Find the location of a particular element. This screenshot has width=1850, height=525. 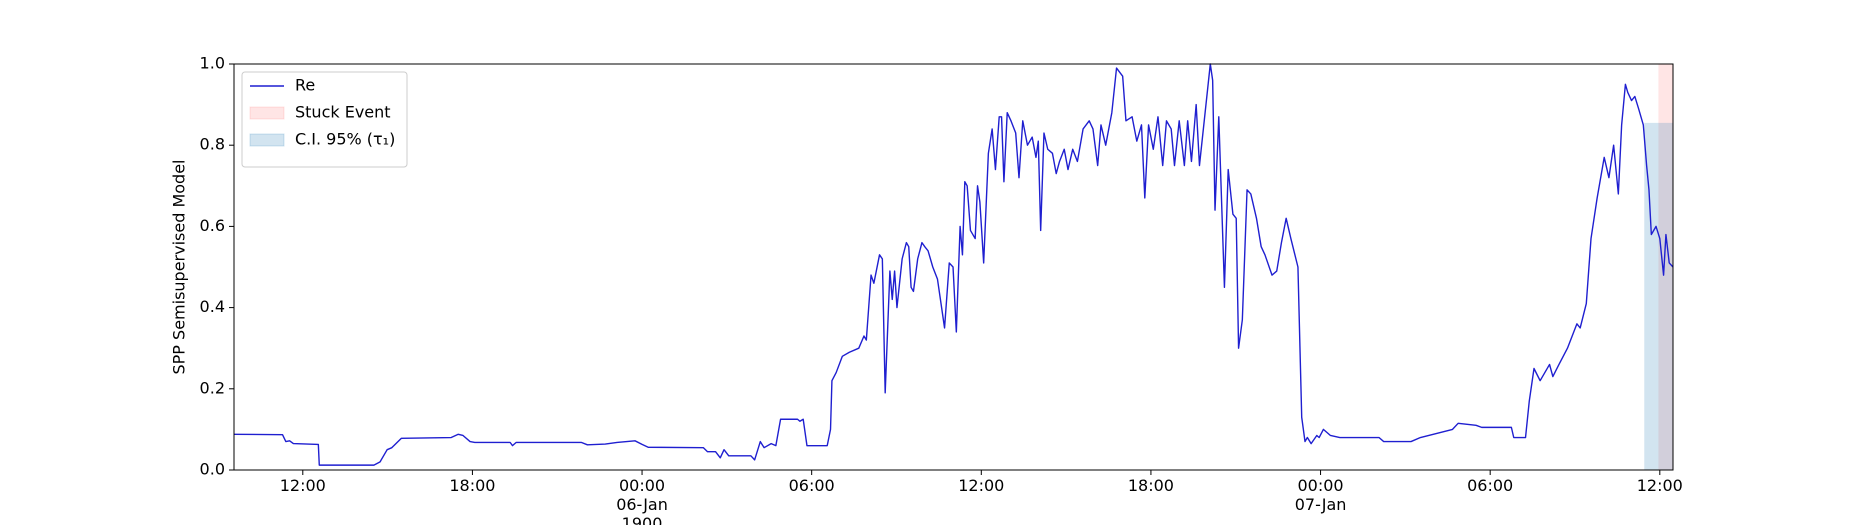

y-tick-label: 0.0 is located at coordinates (212, 469).